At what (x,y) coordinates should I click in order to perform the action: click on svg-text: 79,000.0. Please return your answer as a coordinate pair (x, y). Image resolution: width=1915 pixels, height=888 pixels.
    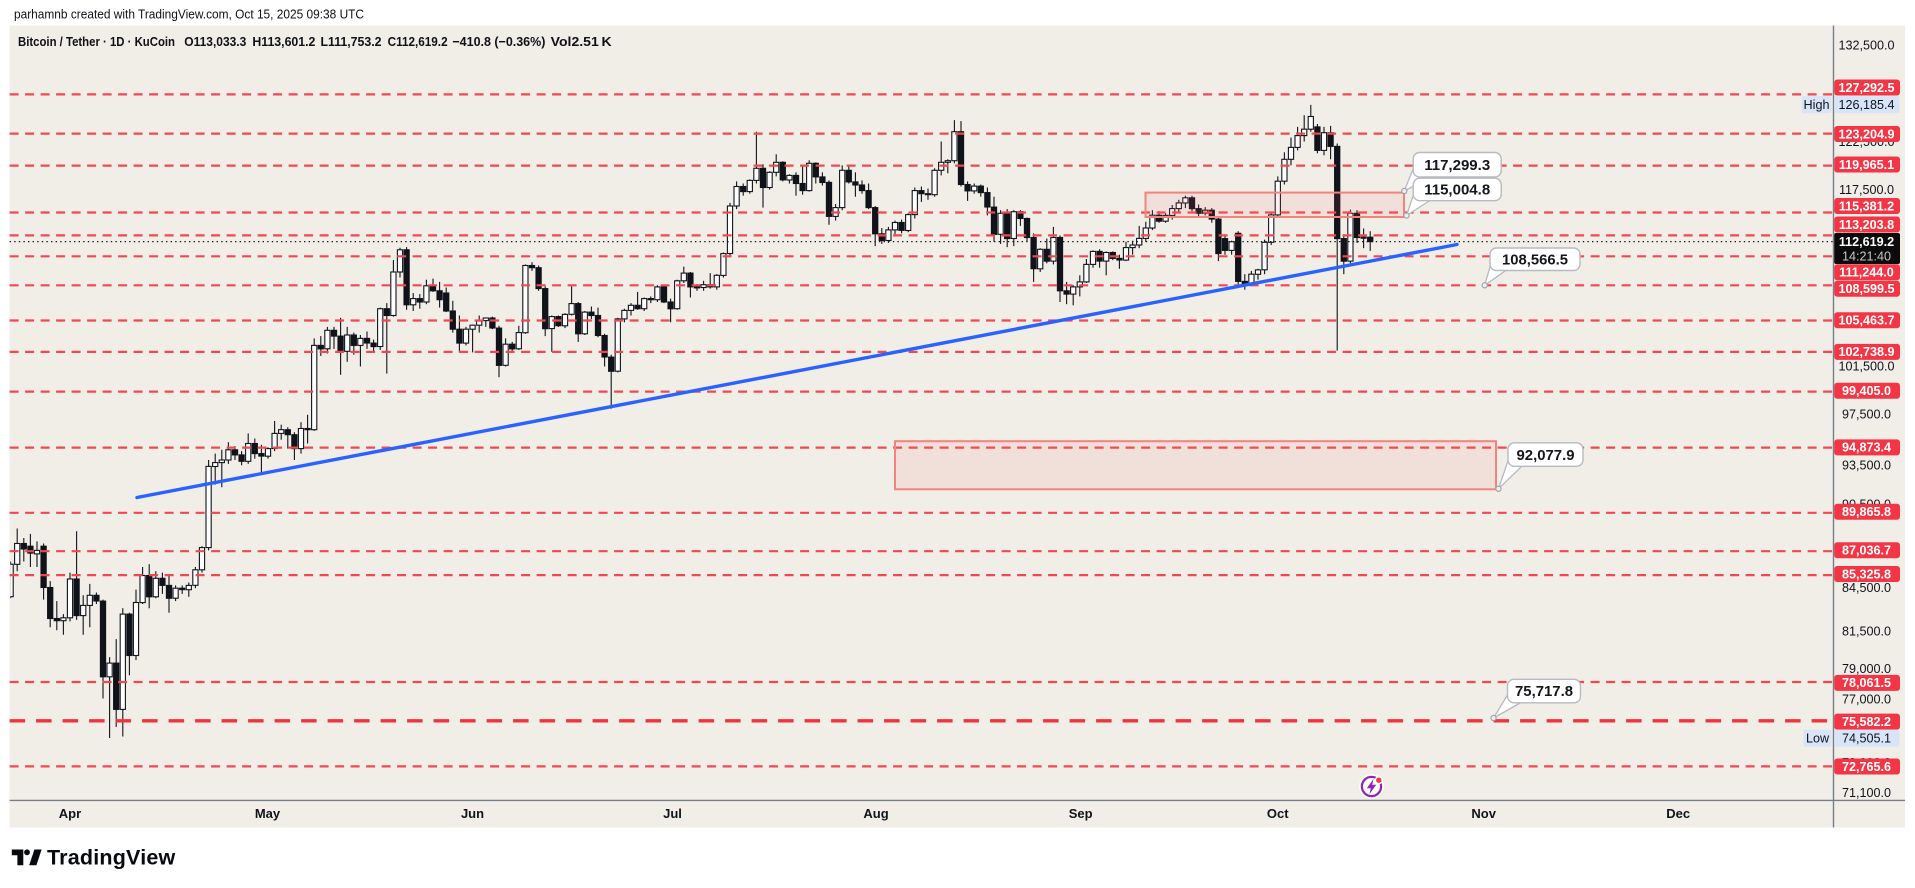
    Looking at the image, I should click on (1866, 669).